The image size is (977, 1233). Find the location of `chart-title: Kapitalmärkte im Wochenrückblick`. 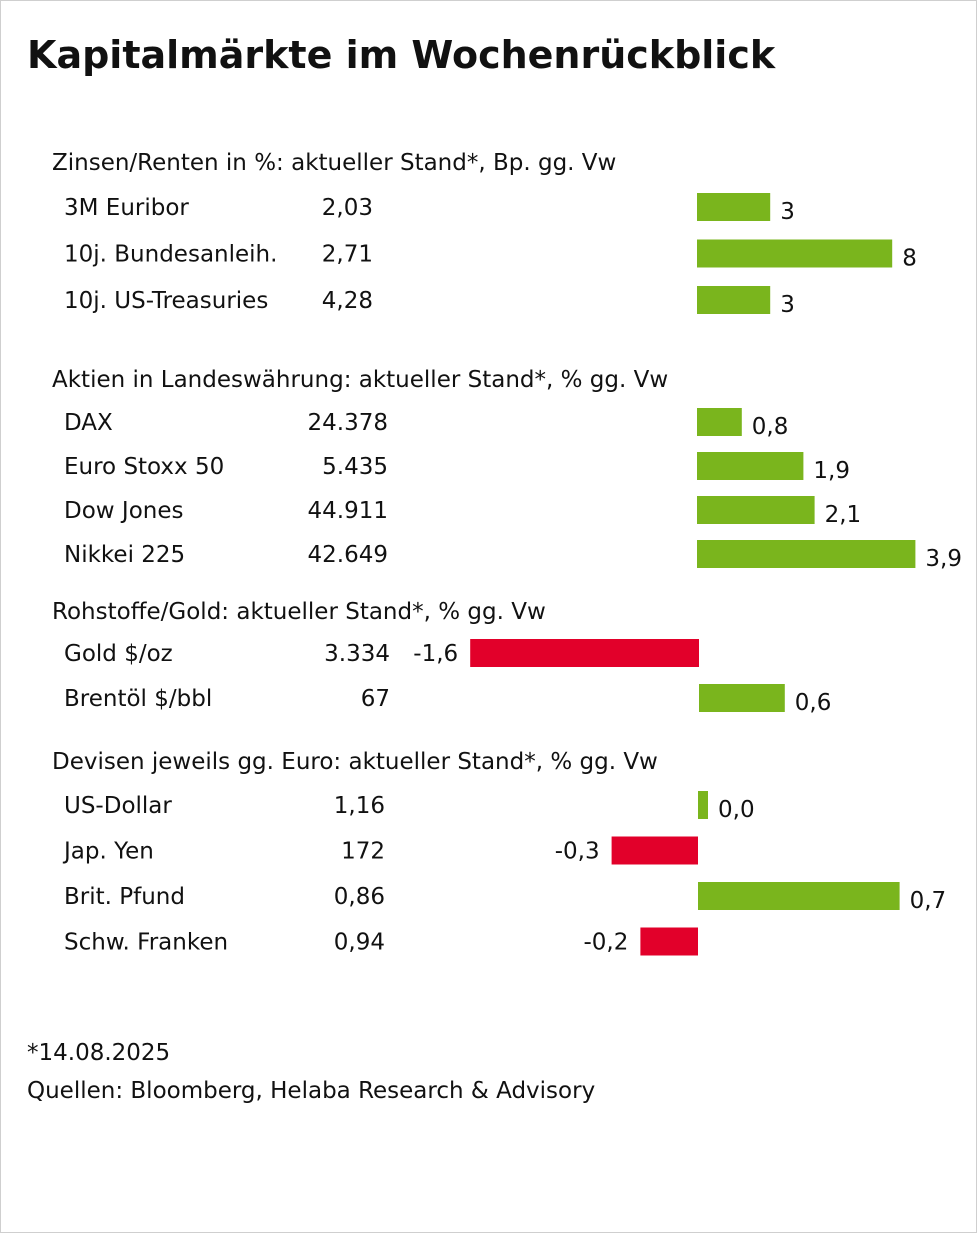

chart-title: Kapitalmärkte im Wochenrückblick is located at coordinates (401, 55).